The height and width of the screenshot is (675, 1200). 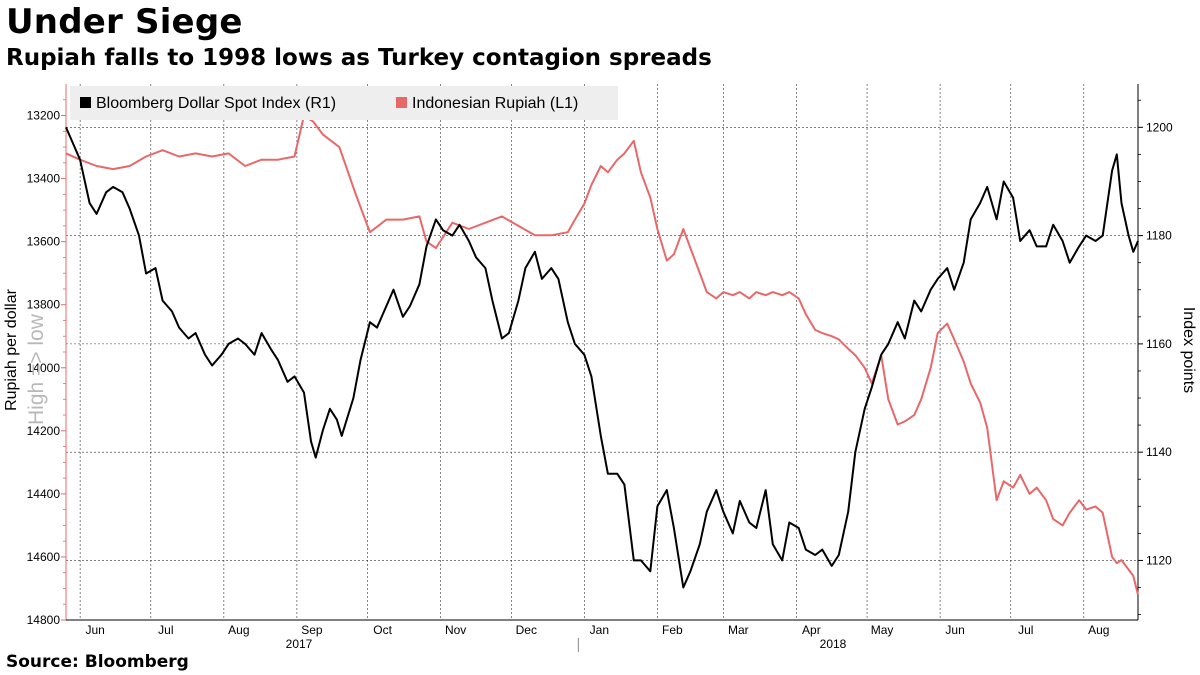 I want to click on right-axis-title: Index points, so click(x=1188, y=350).